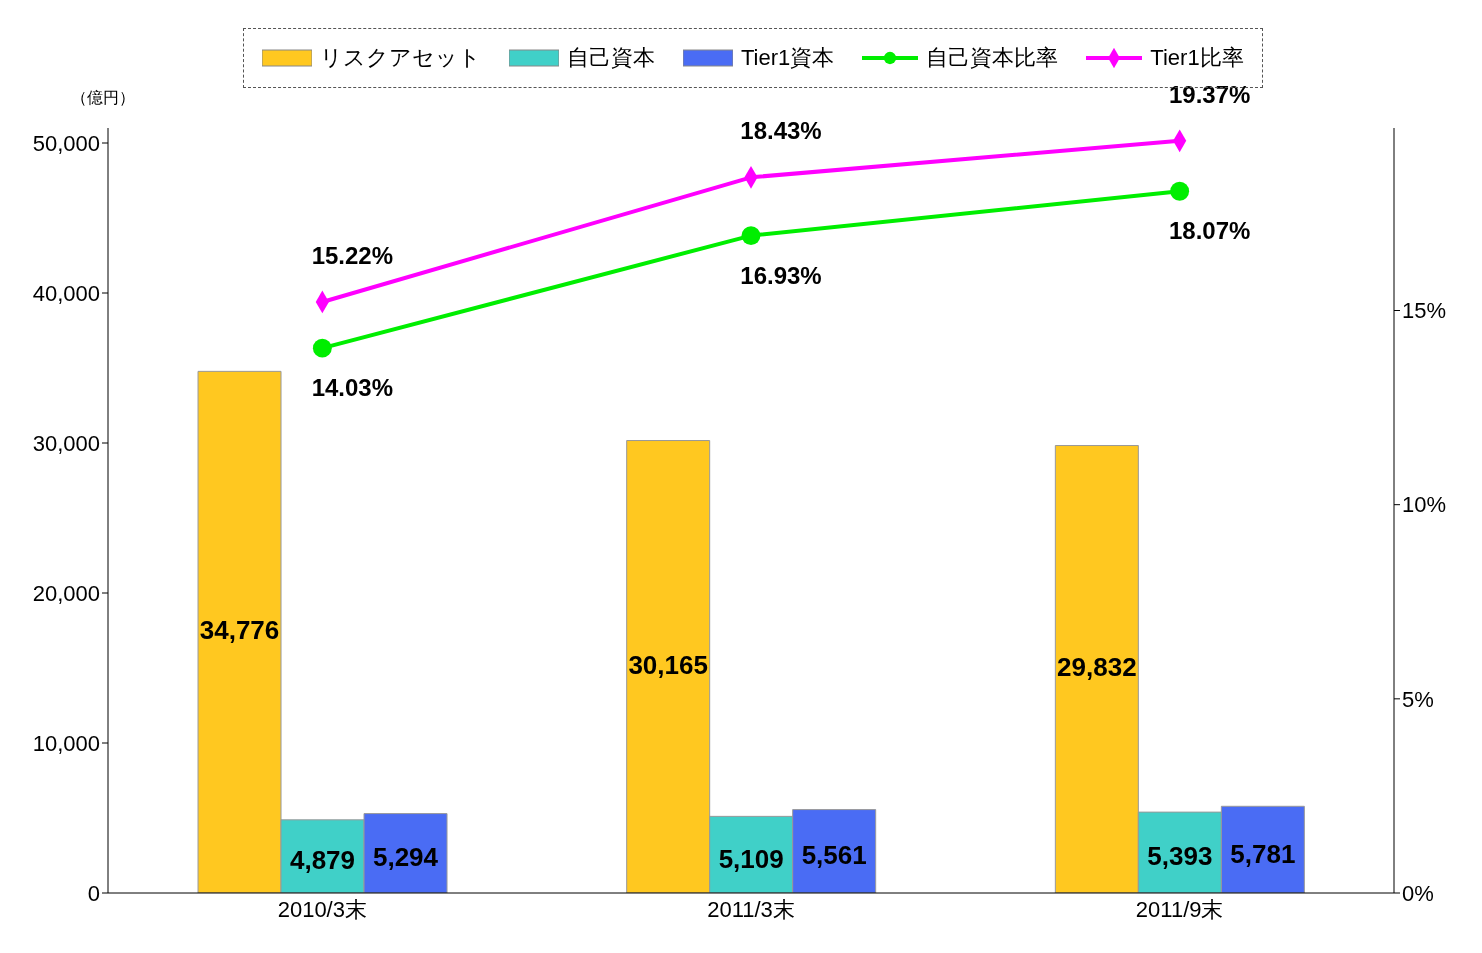 The image size is (1482, 953). I want to click on legend-label: 自己資本比率, so click(992, 58).